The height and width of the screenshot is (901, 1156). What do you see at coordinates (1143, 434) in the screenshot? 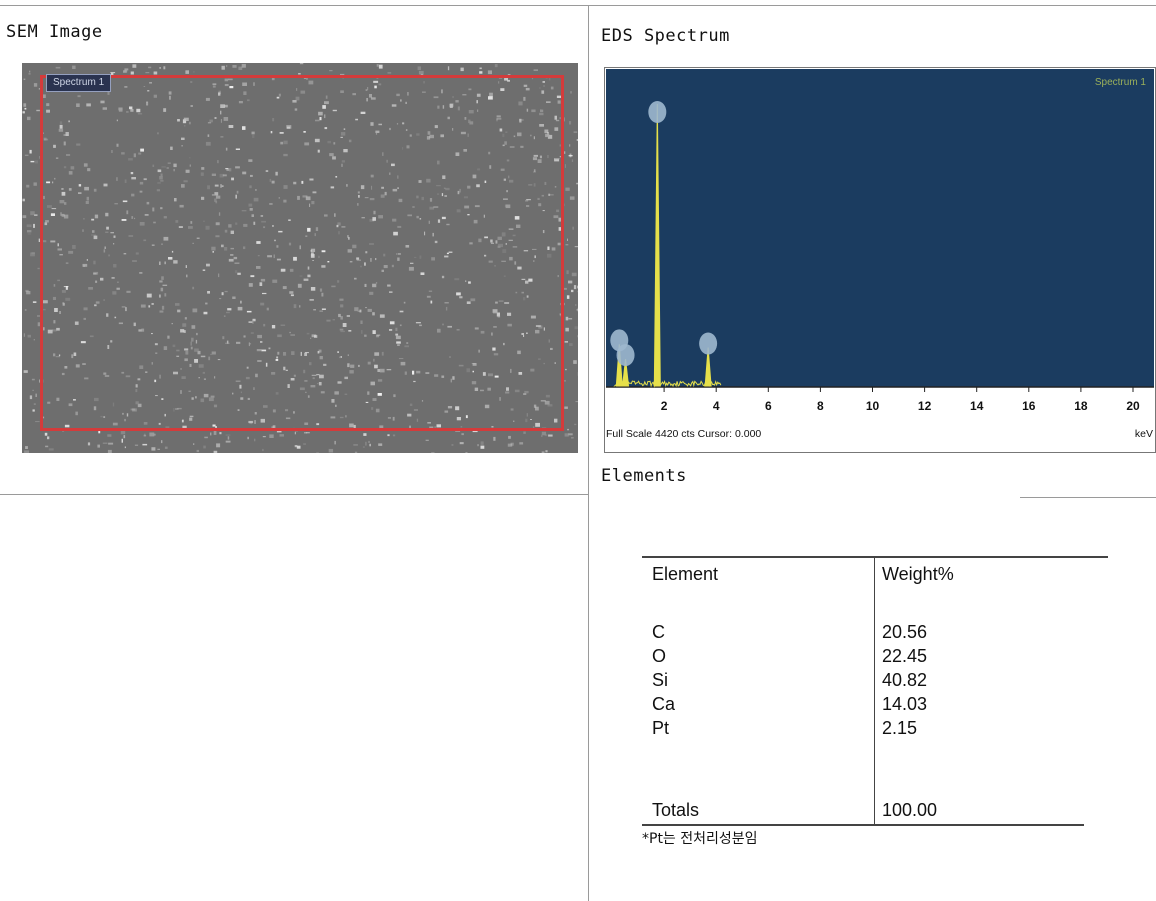
I see `eds-axis-unit: keV` at bounding box center [1143, 434].